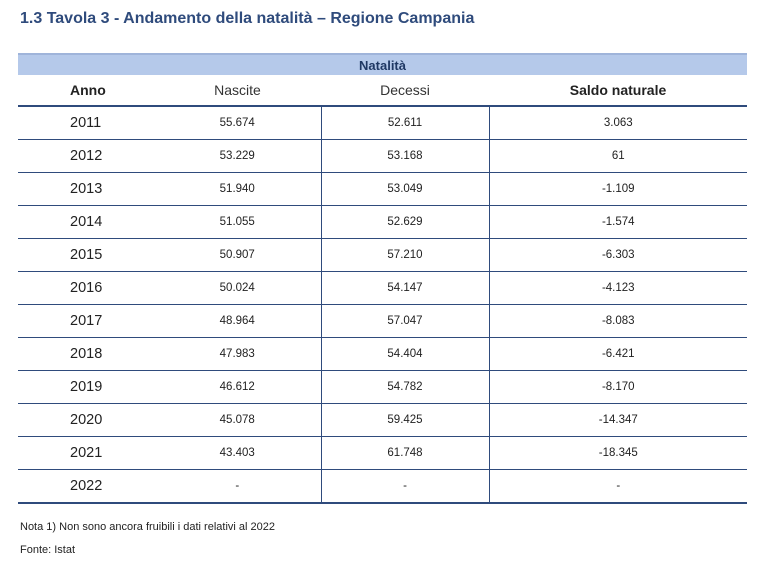 This screenshot has width=779, height=571. What do you see at coordinates (238, 156) in the screenshot?
I see `cell-nascite: 53.229` at bounding box center [238, 156].